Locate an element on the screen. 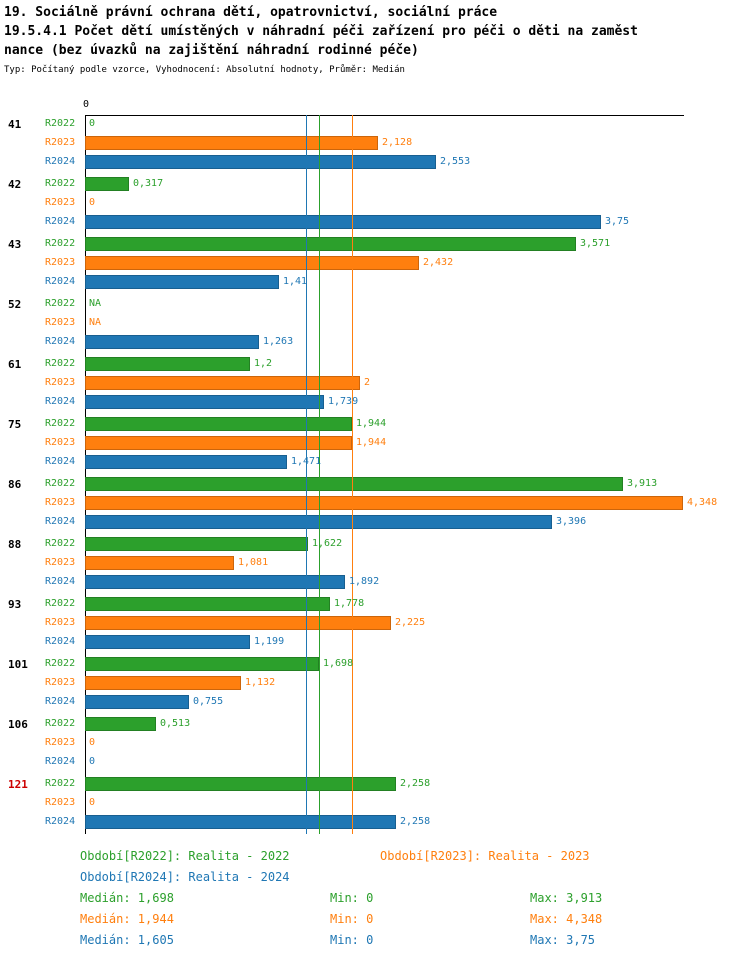 The height and width of the screenshot is (954, 750). value-label-r2022-101: 1,698 is located at coordinates (338, 663).